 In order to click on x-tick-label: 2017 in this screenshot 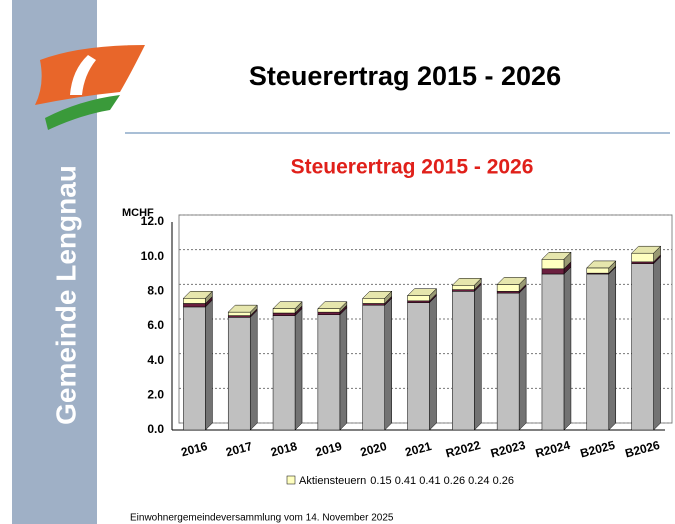, I will do `click(239, 449)`.